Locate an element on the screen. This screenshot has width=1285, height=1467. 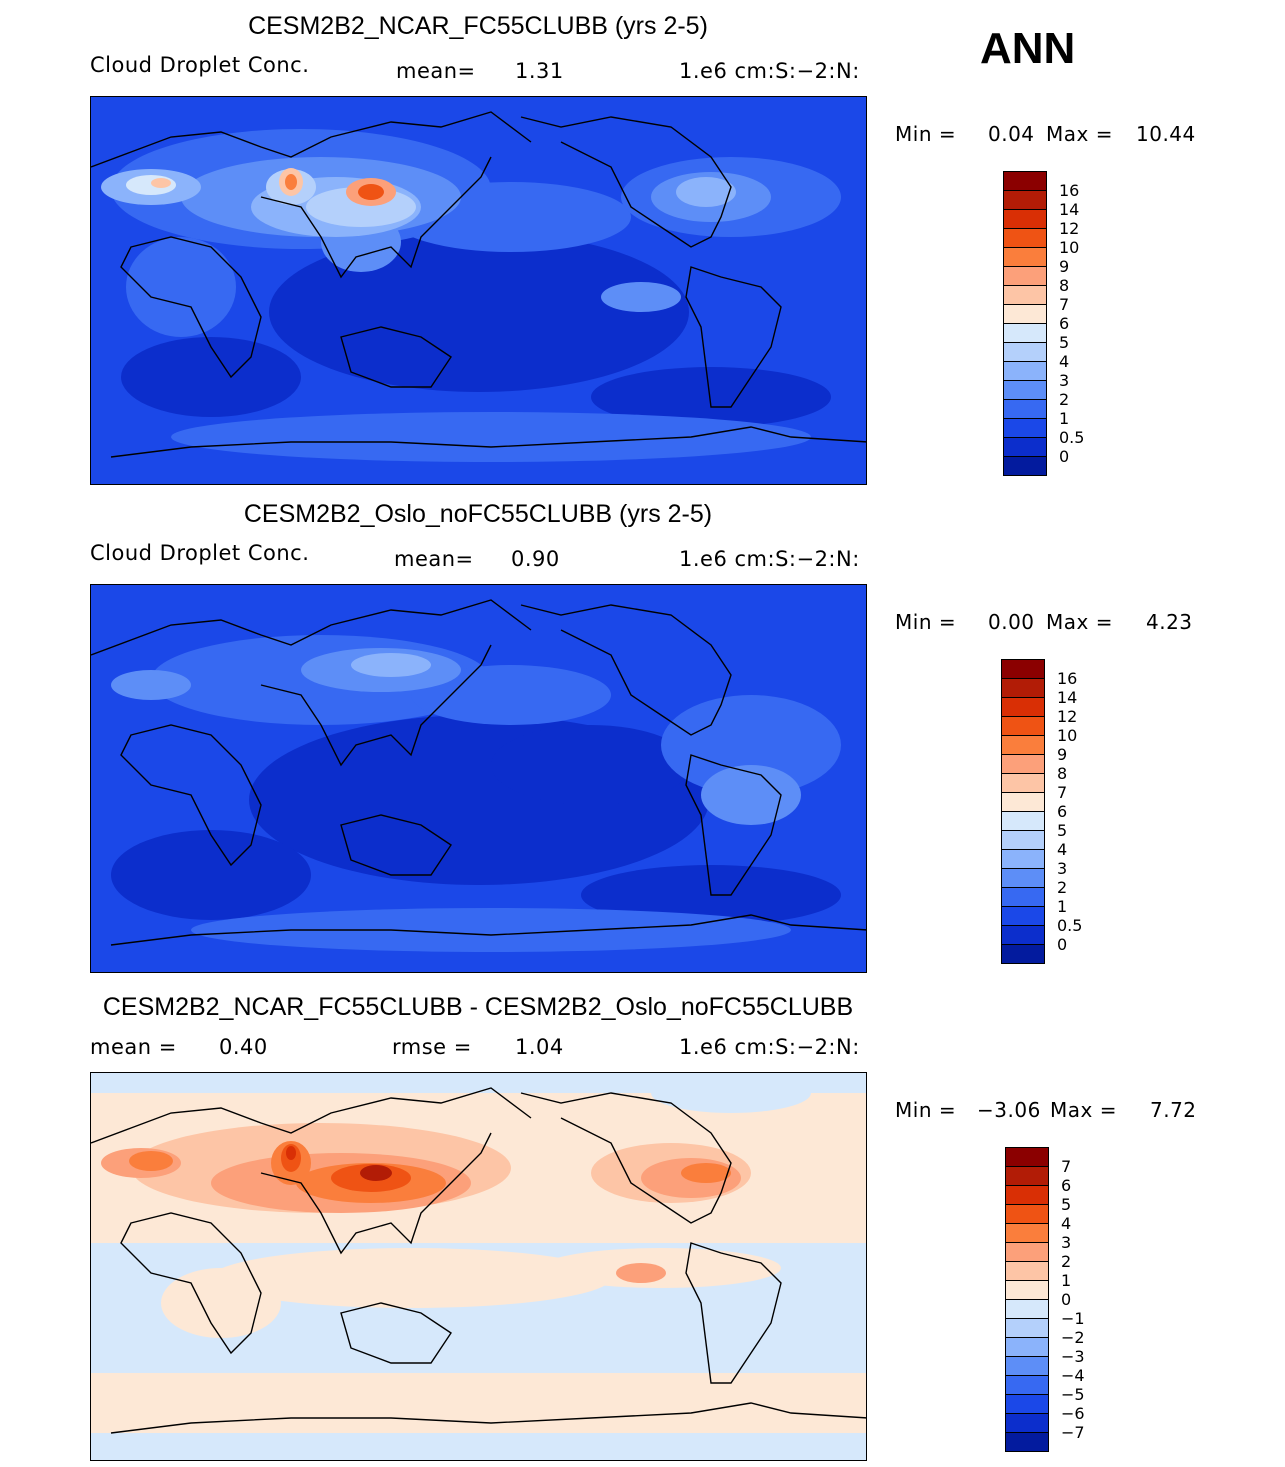
colorbar-label: −1 is located at coordinates (1073, 1318).